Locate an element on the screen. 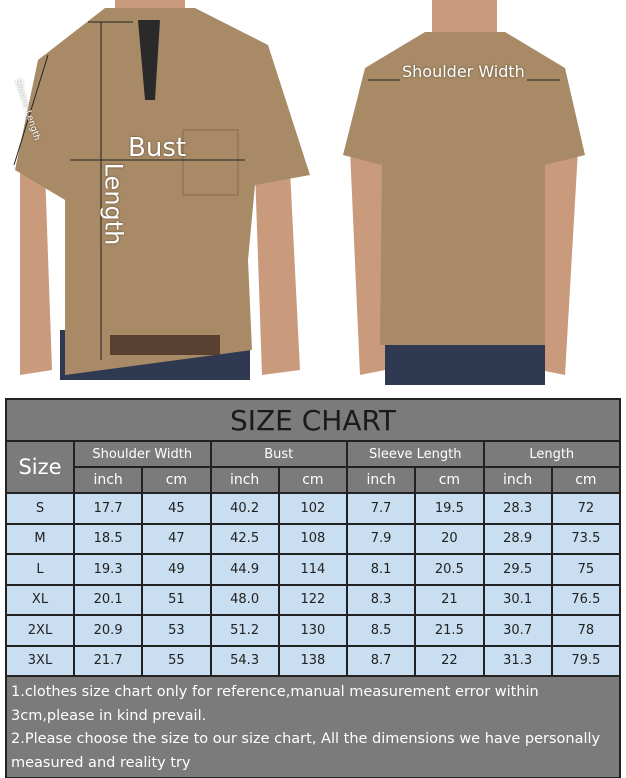 The image size is (626, 778). value-cell: 22 is located at coordinates (449, 660).